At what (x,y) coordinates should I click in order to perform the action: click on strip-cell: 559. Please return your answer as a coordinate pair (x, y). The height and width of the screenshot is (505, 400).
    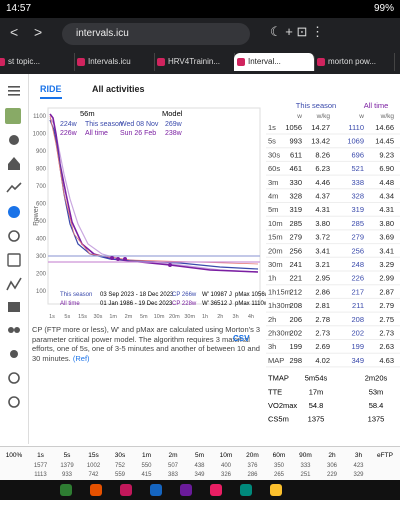
    Looking at the image, I should click on (120, 475).